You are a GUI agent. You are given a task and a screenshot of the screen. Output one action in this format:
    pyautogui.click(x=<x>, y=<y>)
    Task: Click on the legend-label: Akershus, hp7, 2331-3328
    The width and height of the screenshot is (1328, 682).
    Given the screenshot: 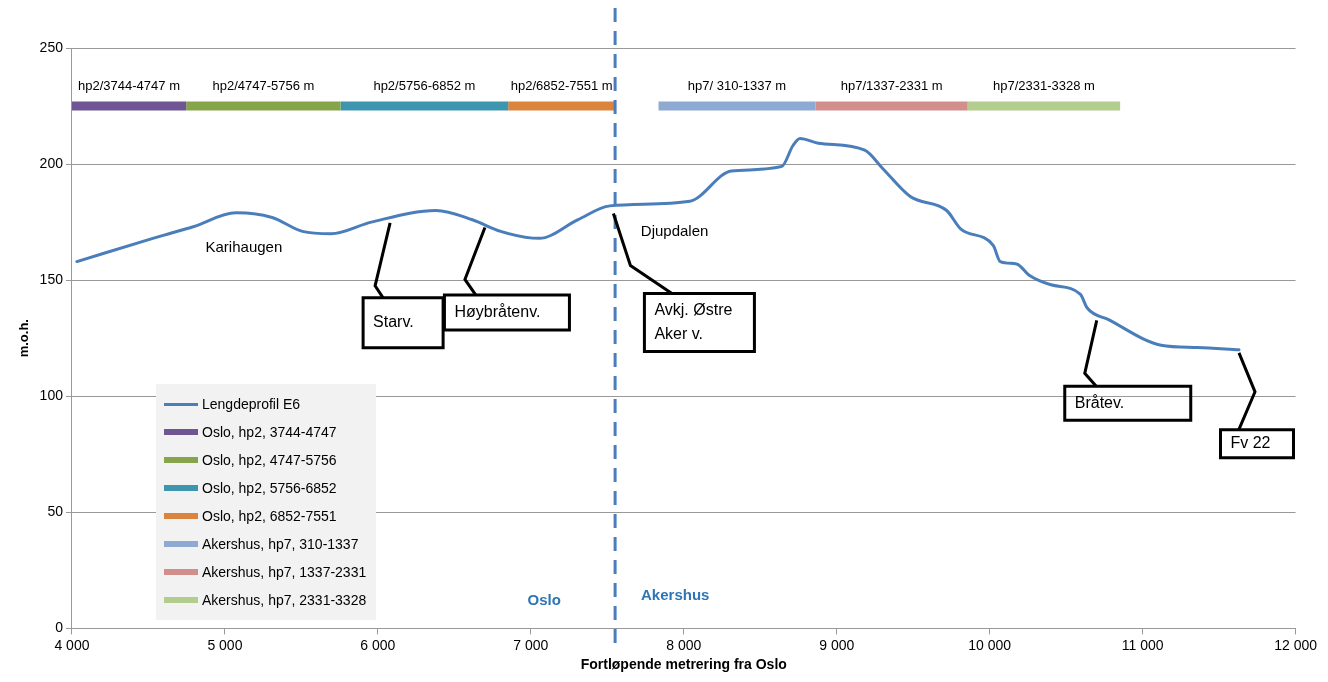 What is the action you would take?
    pyautogui.click(x=284, y=600)
    